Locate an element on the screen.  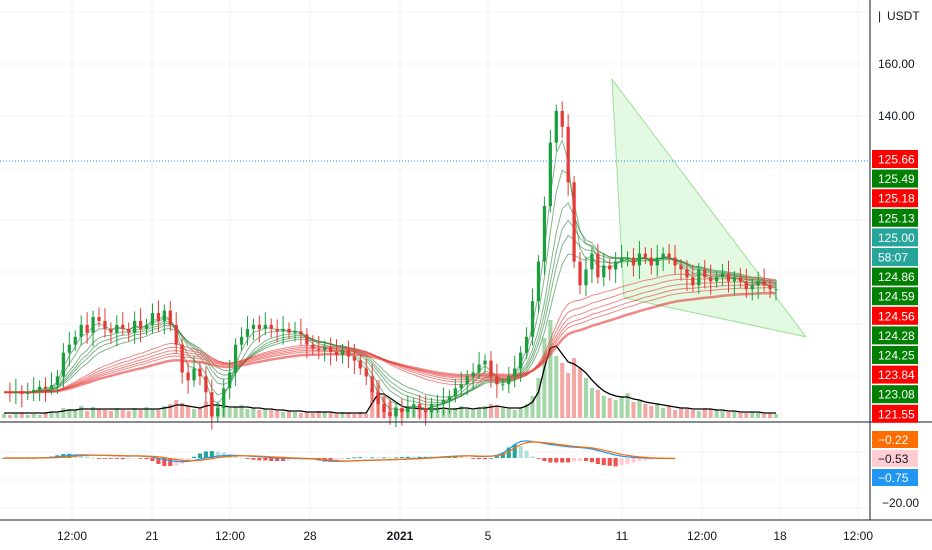
time-axis: 12:00 21 12:00 28 2021 5 11 12:00 18 12:00 is located at coordinates (465, 536).